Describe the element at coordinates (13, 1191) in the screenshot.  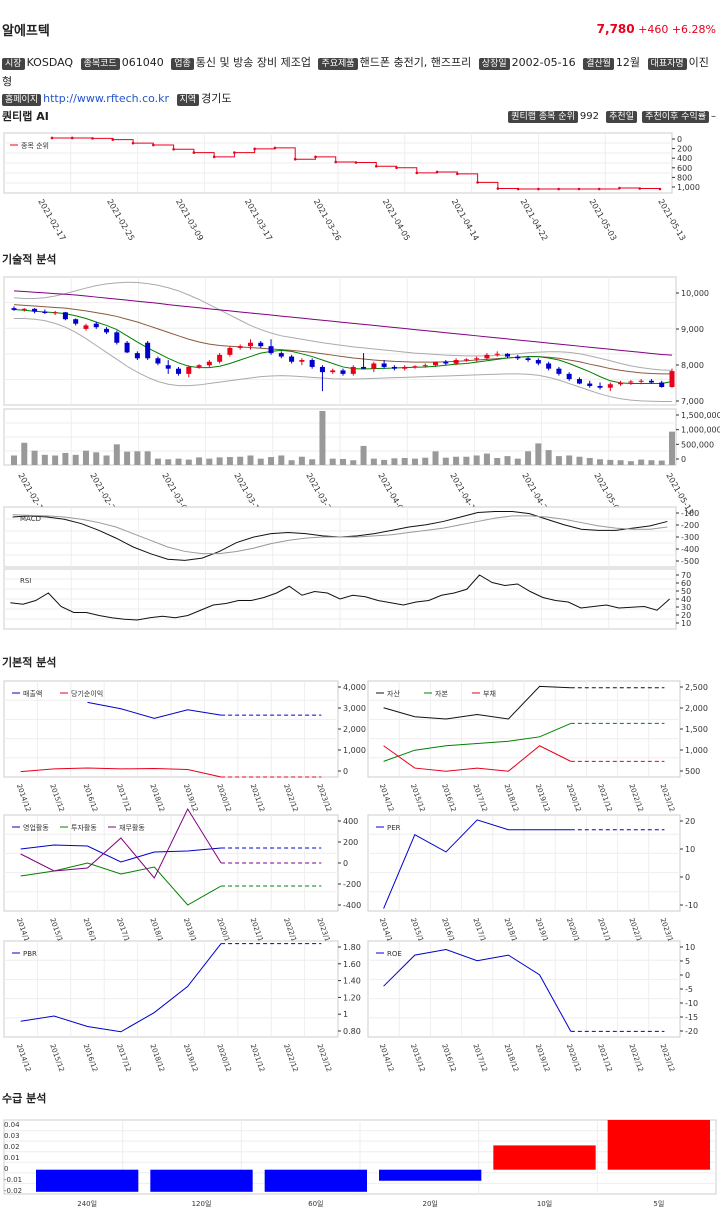
I see `supply-y-tick-label: -0.02` at that location.